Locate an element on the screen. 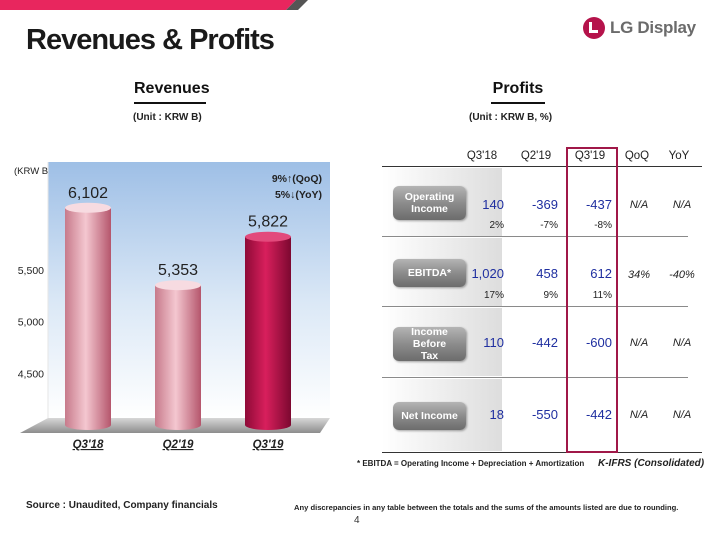 This screenshot has height=537, width=716. row-label-operating-income: Operating Income is located at coordinates (429, 203).